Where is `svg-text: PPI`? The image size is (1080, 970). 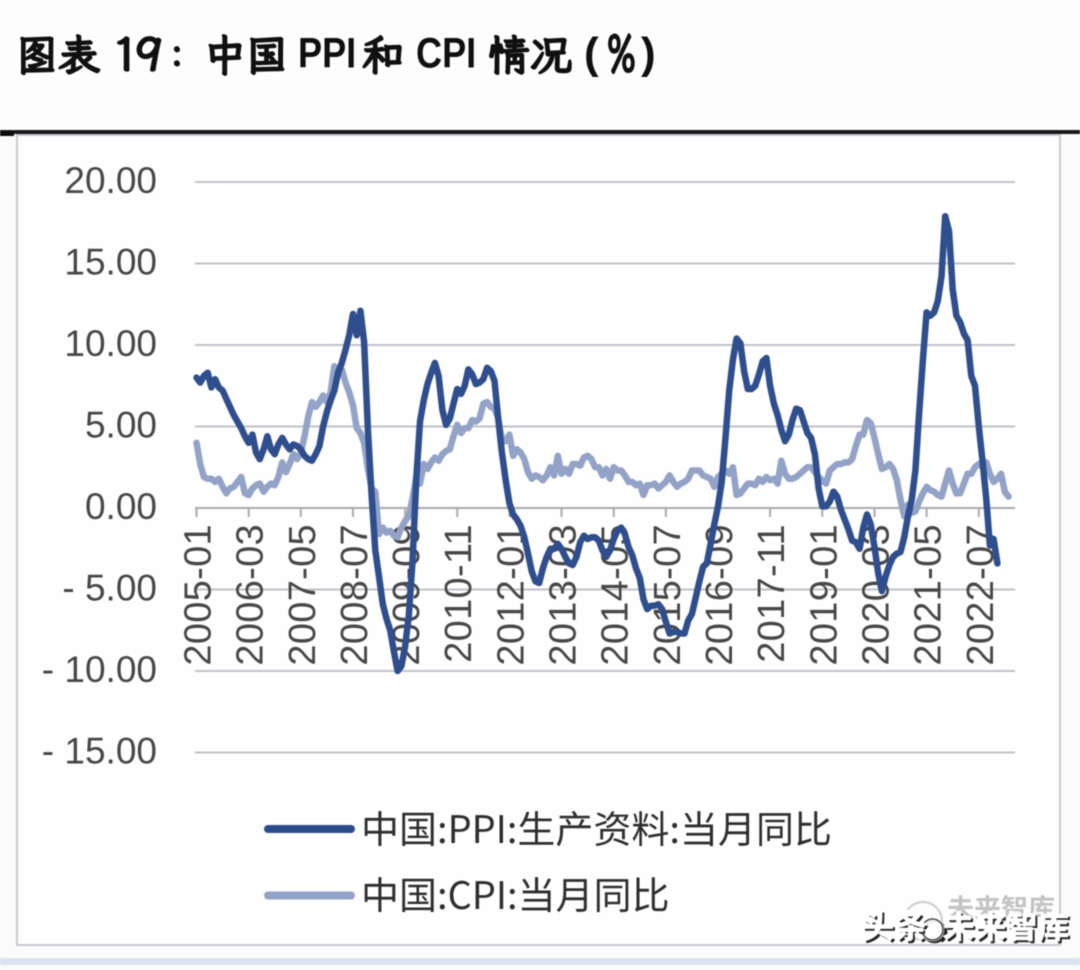
svg-text: PPI is located at coordinates (327, 54).